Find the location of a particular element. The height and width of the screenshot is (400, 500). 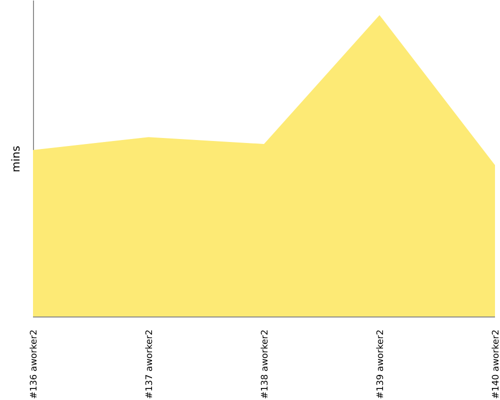

x-tick-label: #140 aworker2 is located at coordinates (496, 365).